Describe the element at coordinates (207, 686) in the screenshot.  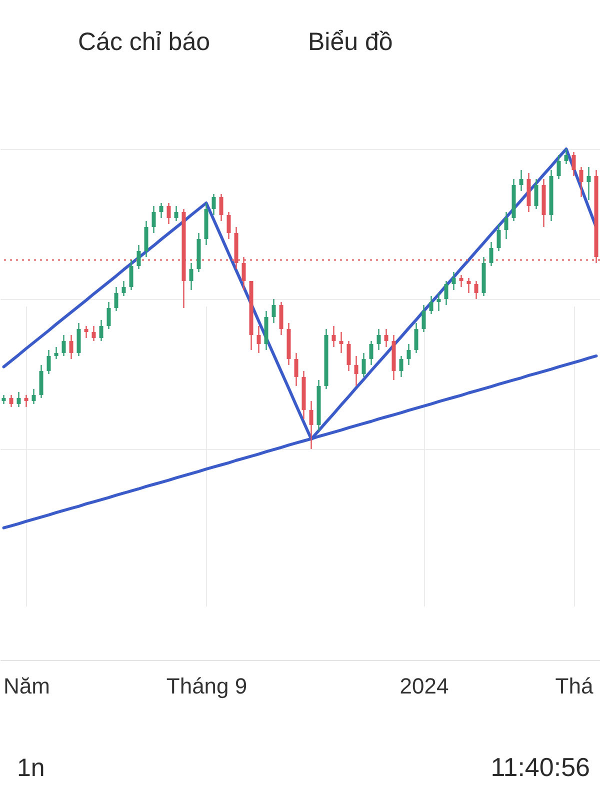
I see `x-tick-label: Tháng 9` at that location.